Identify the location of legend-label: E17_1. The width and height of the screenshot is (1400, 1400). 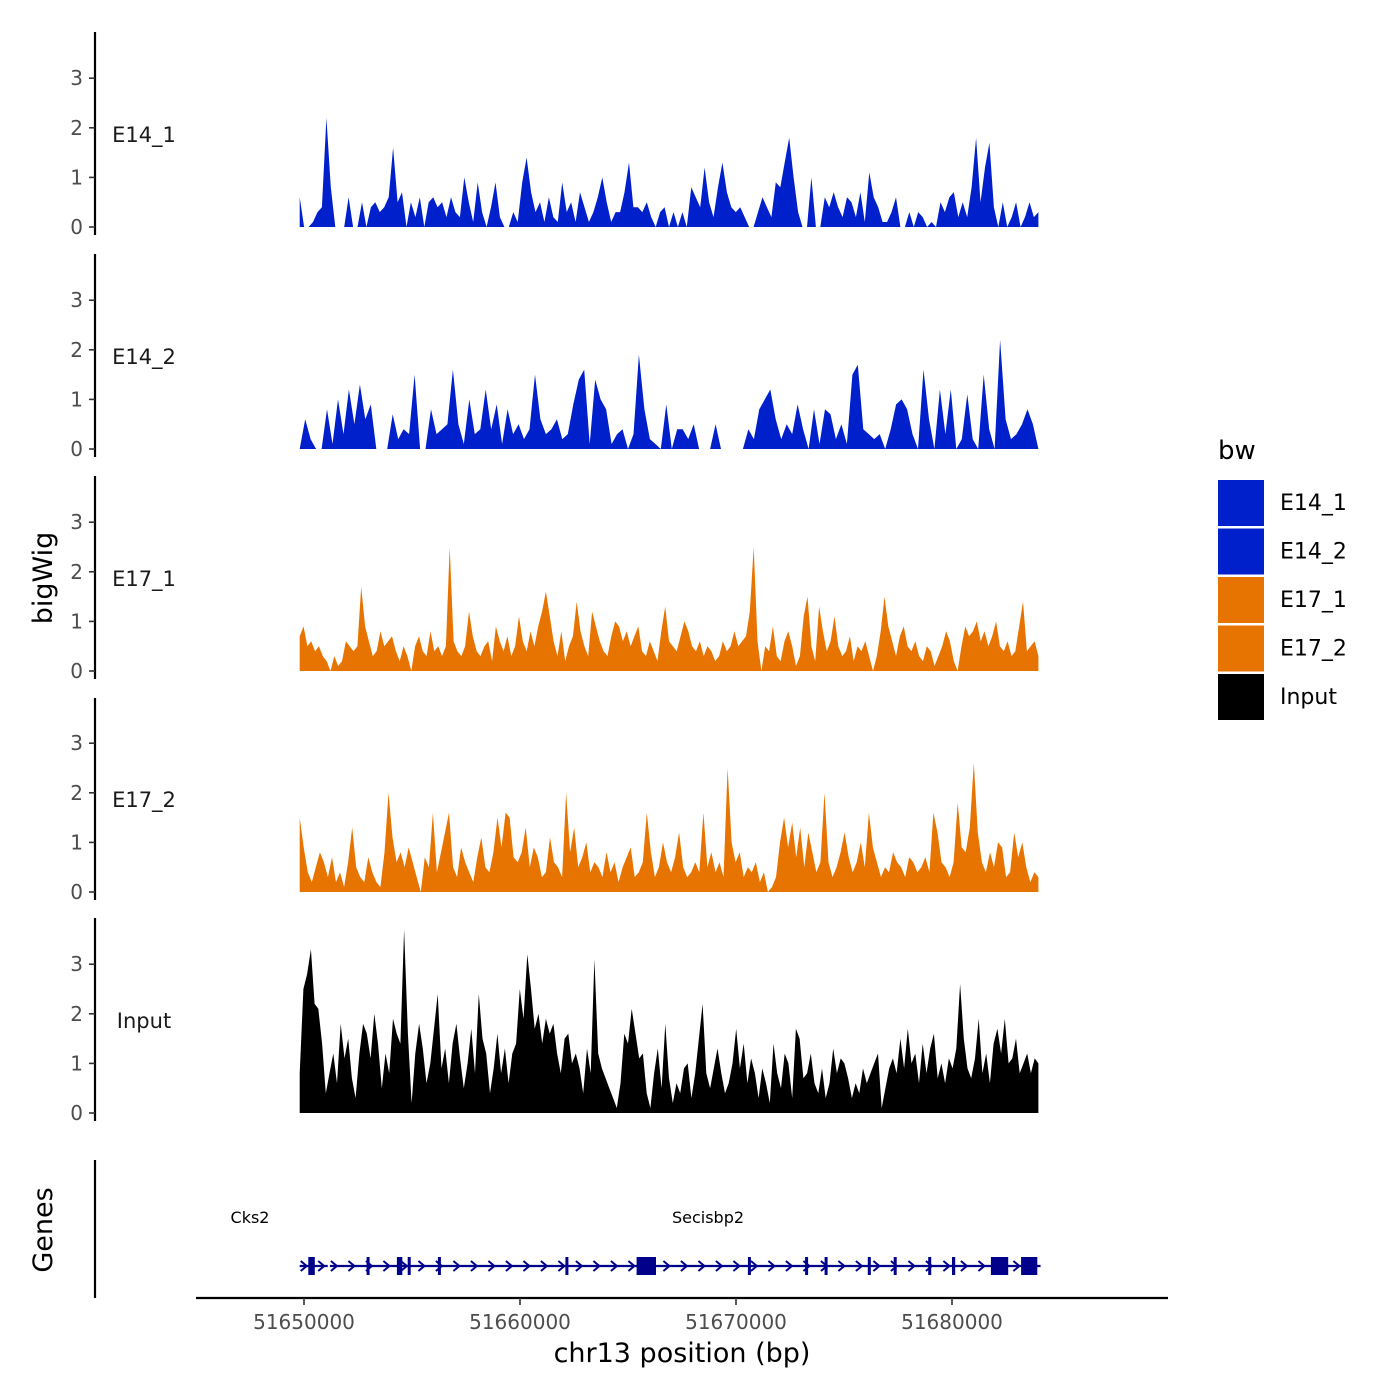
(1313, 600).